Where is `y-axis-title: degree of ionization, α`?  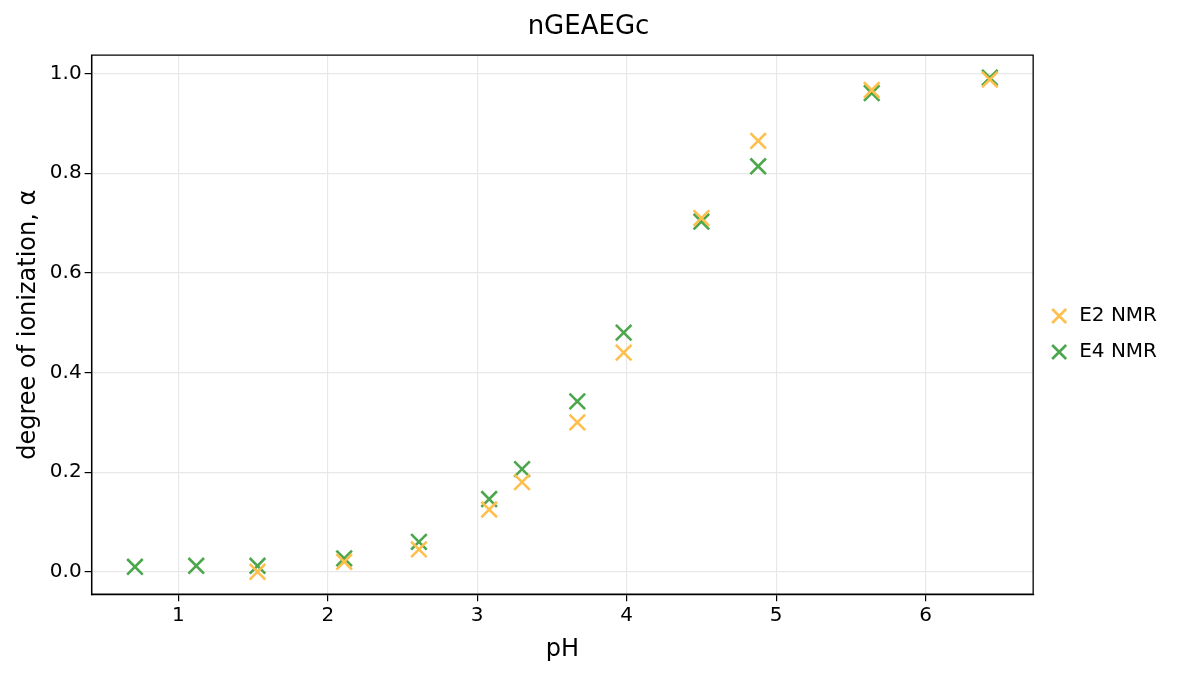 y-axis-title: degree of ionization, α is located at coordinates (26, 324).